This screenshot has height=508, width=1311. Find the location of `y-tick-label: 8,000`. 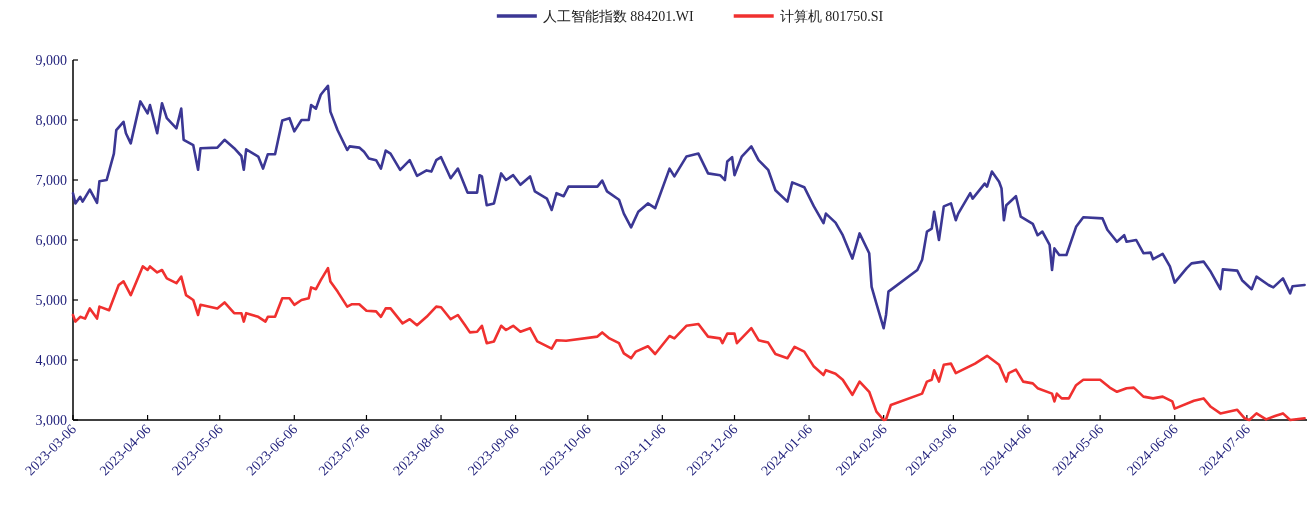

y-tick-label: 8,000 is located at coordinates (51, 120).